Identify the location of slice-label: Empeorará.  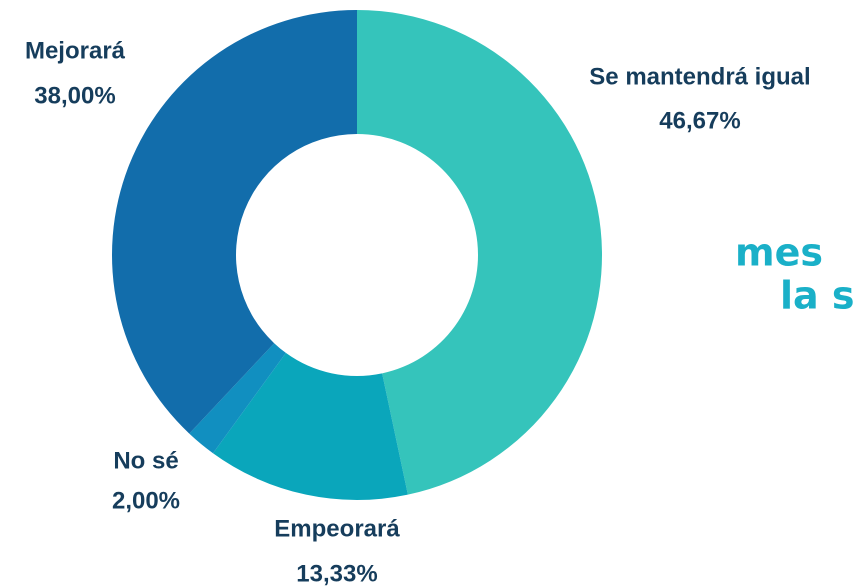
(337, 528).